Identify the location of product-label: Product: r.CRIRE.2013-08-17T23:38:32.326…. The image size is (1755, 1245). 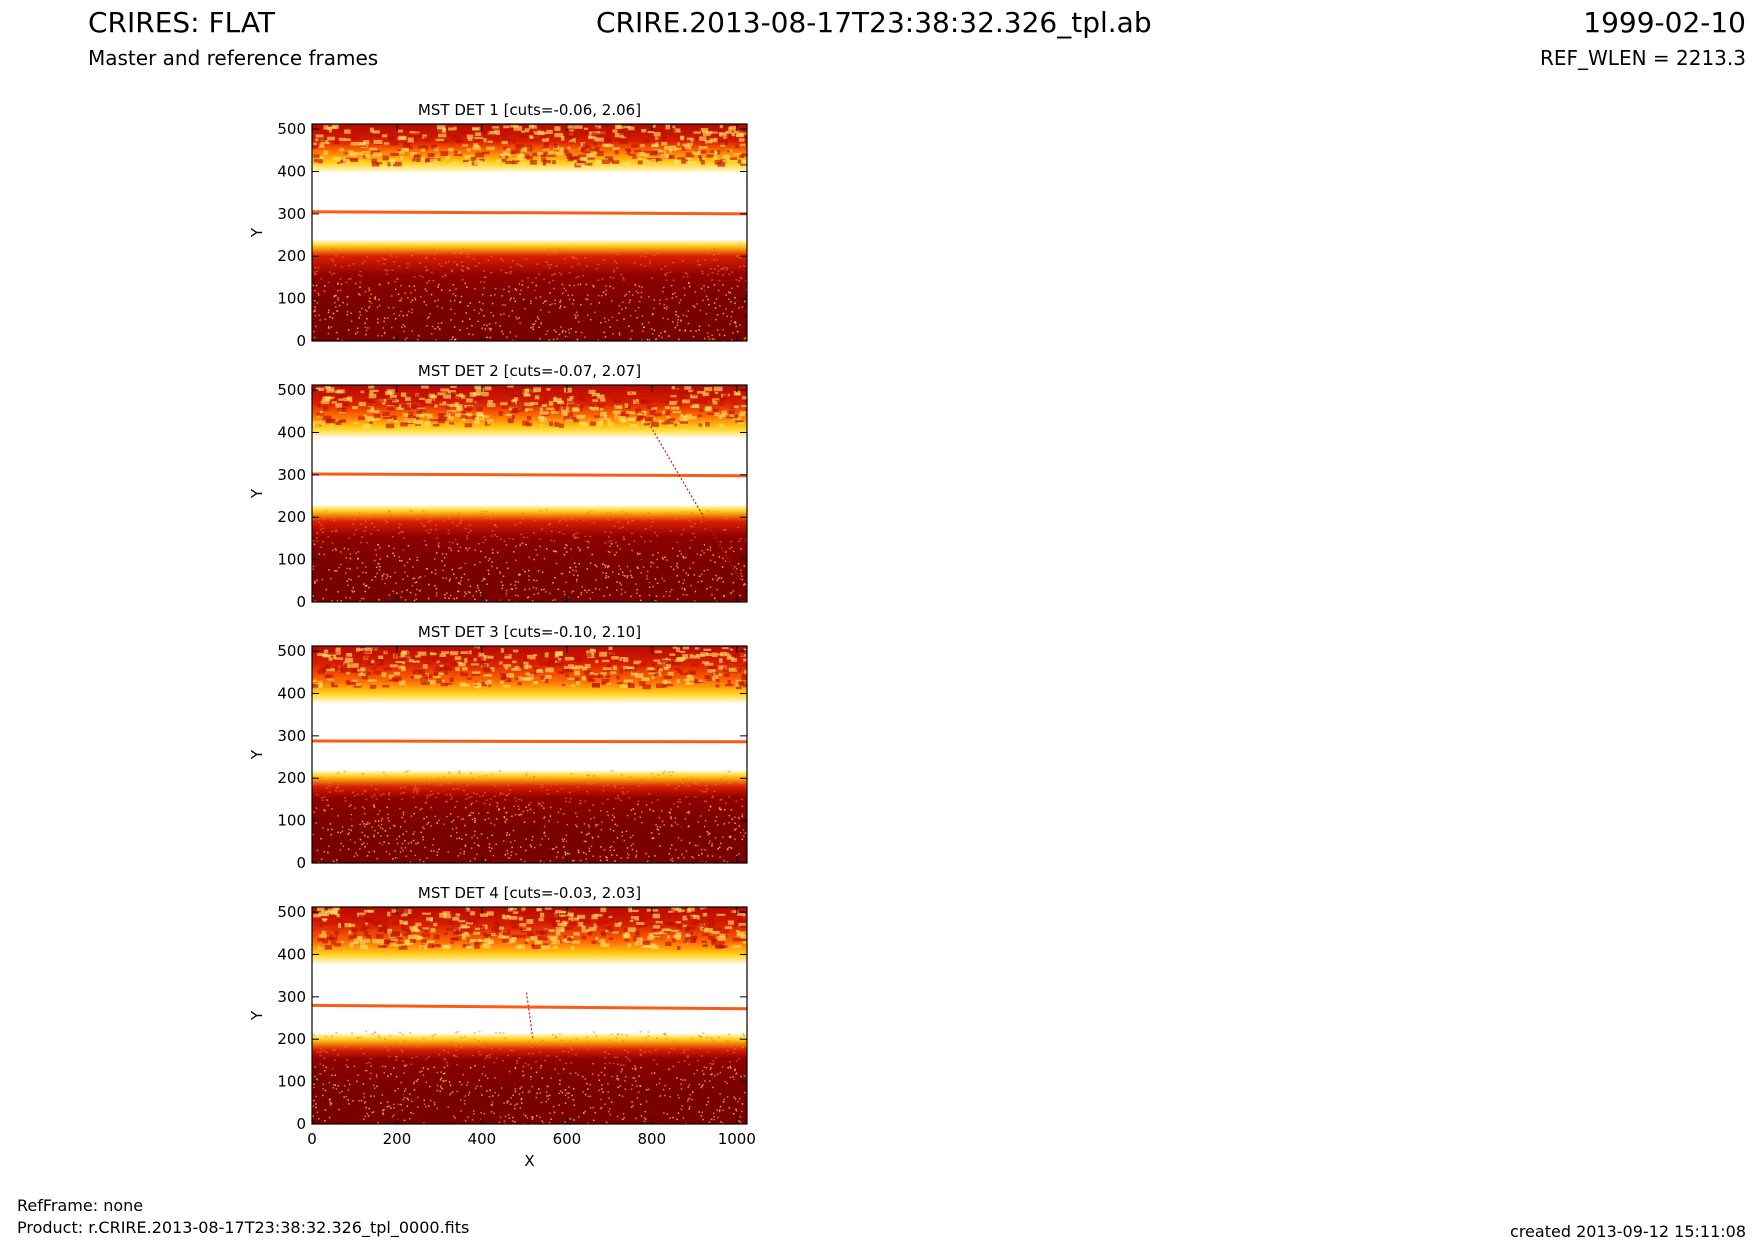
(243, 1227).